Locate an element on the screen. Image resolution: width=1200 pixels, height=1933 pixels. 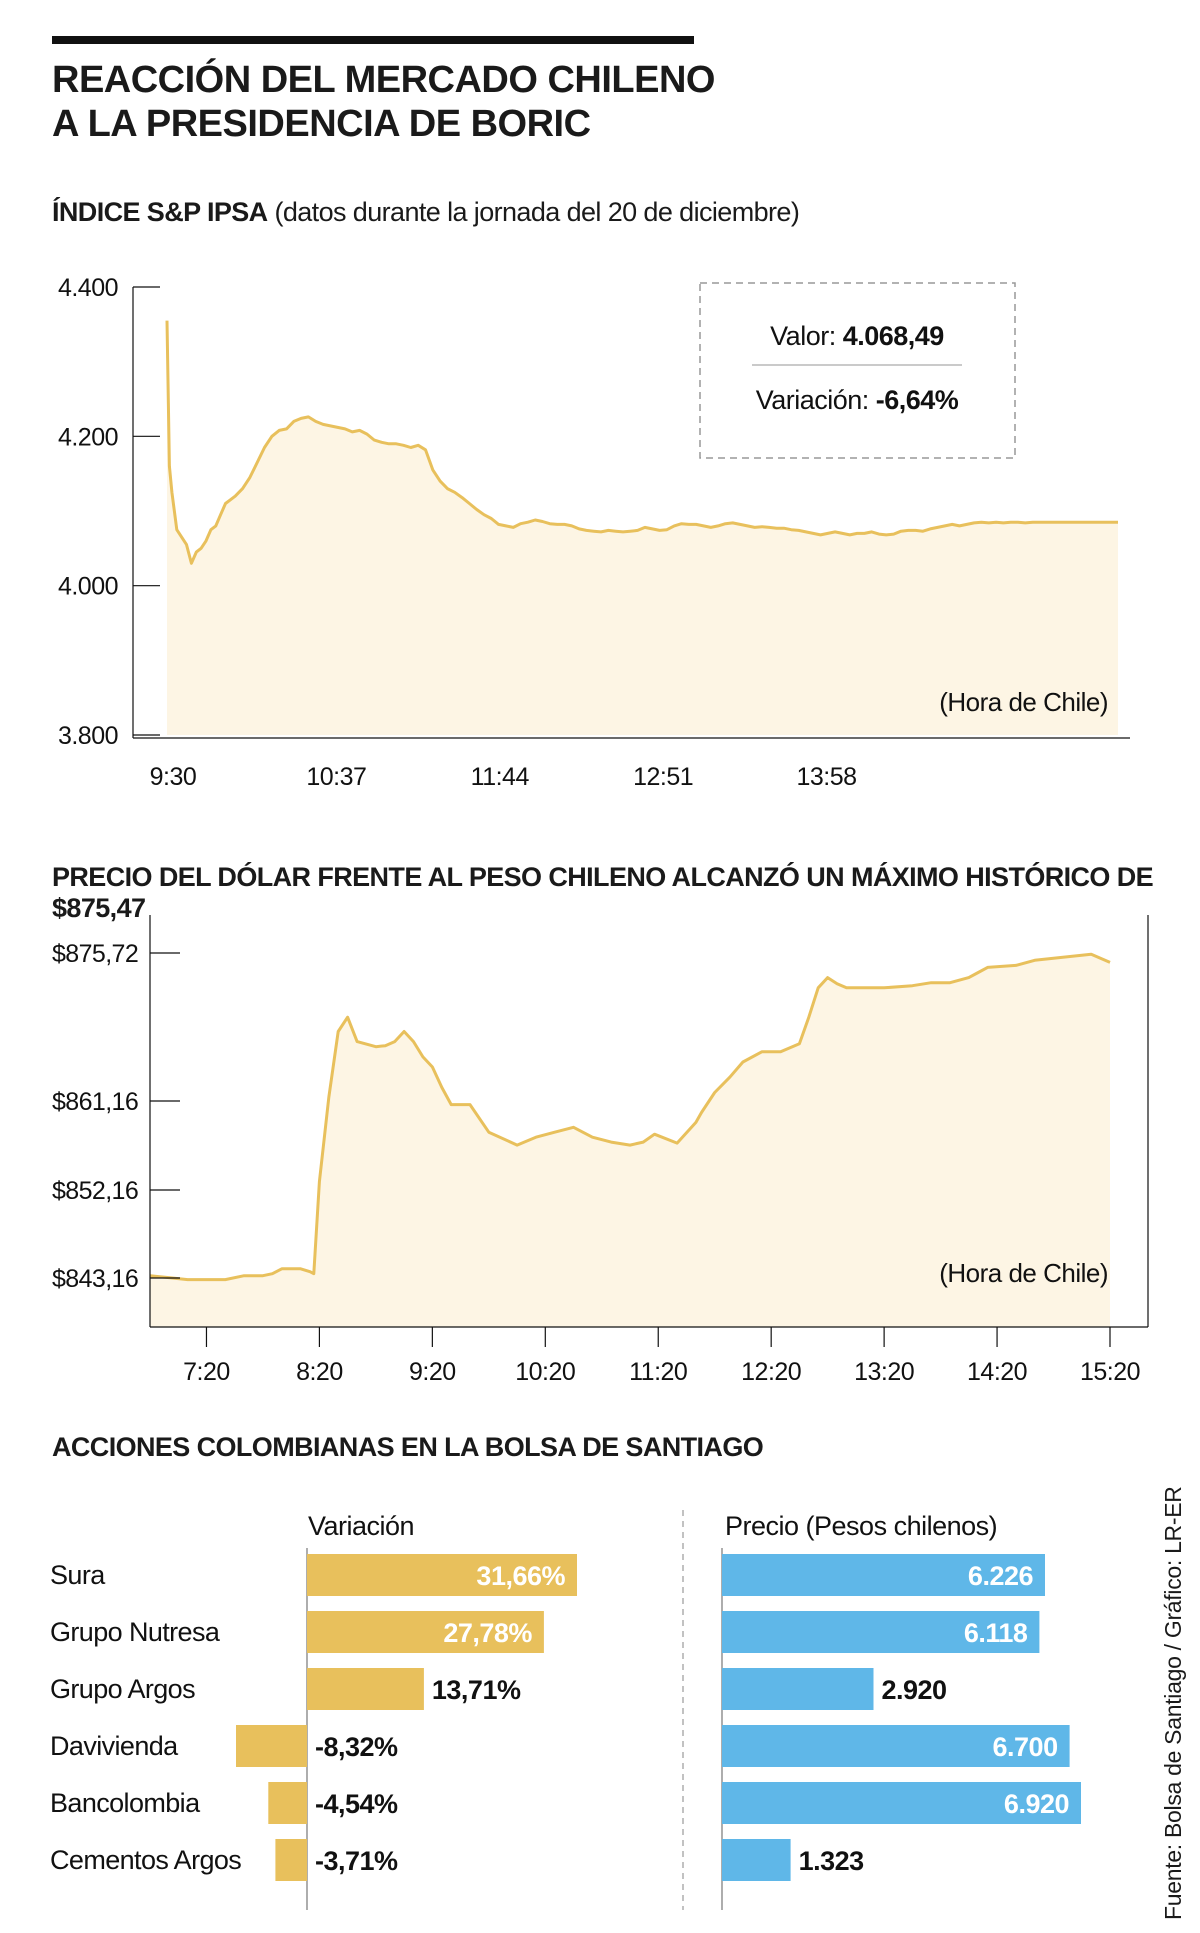
dolar-x-tick-label: 9:20 is located at coordinates (432, 1371).